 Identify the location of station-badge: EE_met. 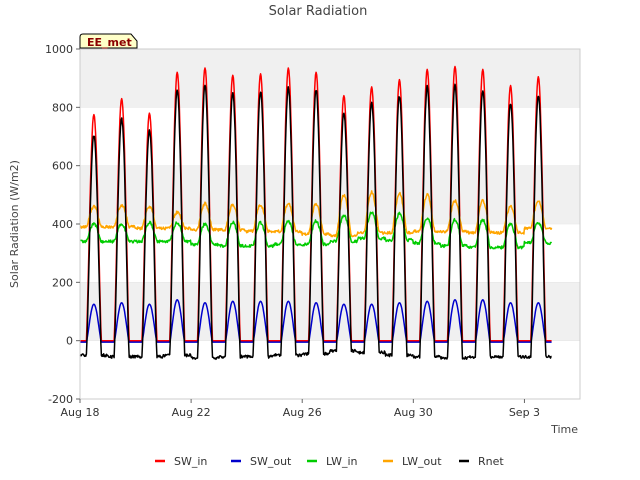
(108, 41).